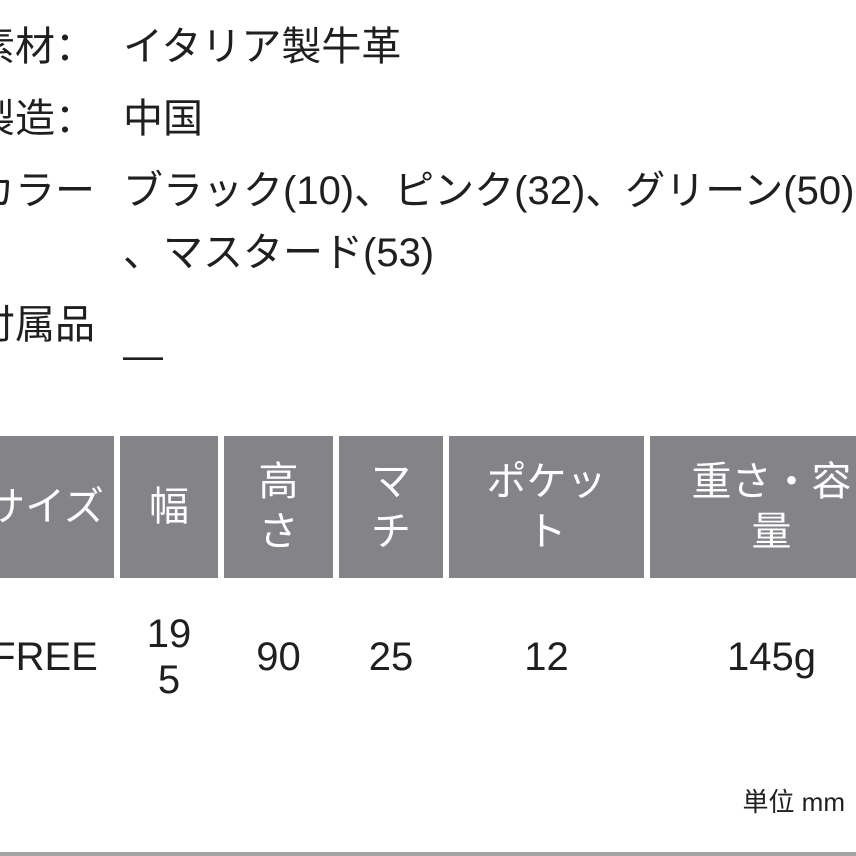  What do you see at coordinates (428, 356) in the screenshot?
I see `spec-row-accessories: 付属品： —` at bounding box center [428, 356].